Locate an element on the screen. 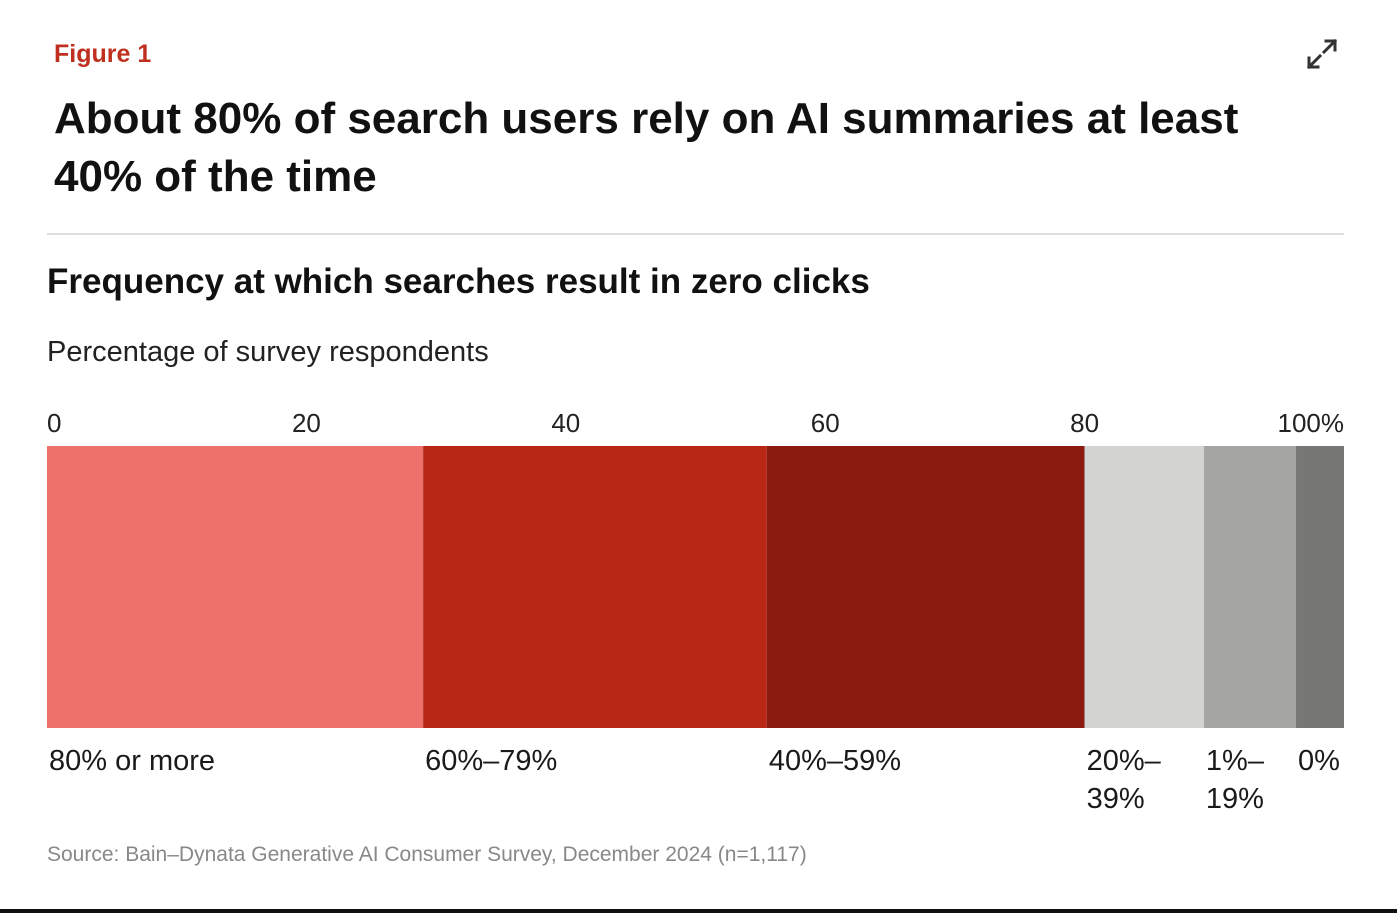 The height and width of the screenshot is (913, 1397). segment-label: 40%–59% is located at coordinates (835, 761).